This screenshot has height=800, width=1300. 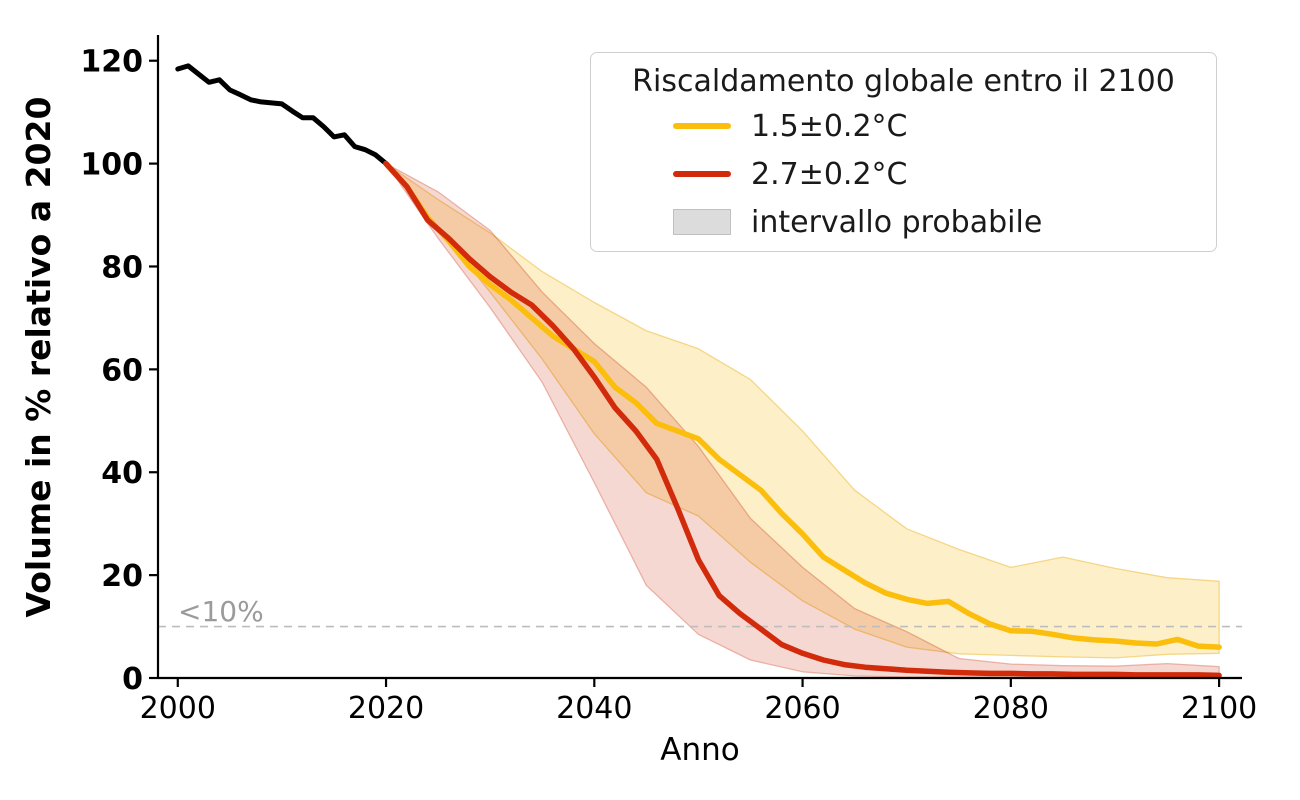 I want to click on x-tick-label: 2040, so click(x=594, y=708).